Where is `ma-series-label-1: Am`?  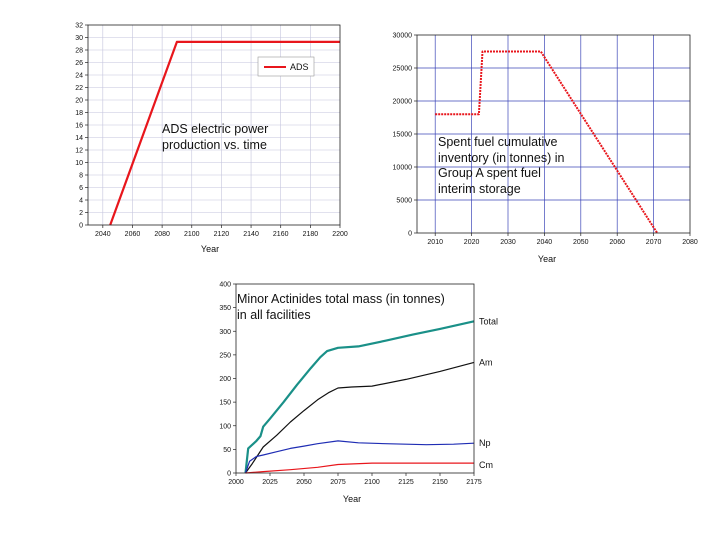
ma-series-label-1: Am is located at coordinates (486, 362).